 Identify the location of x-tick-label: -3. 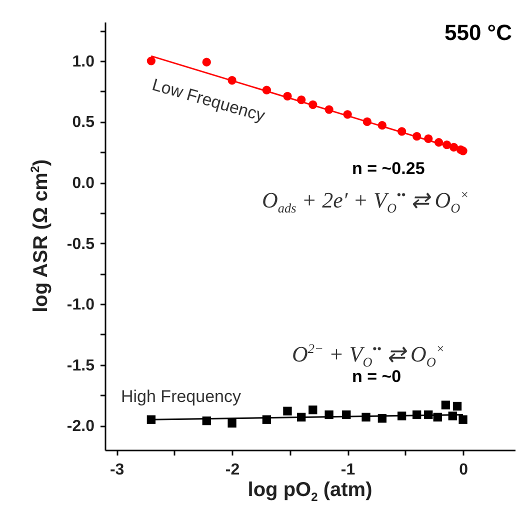
(117, 470).